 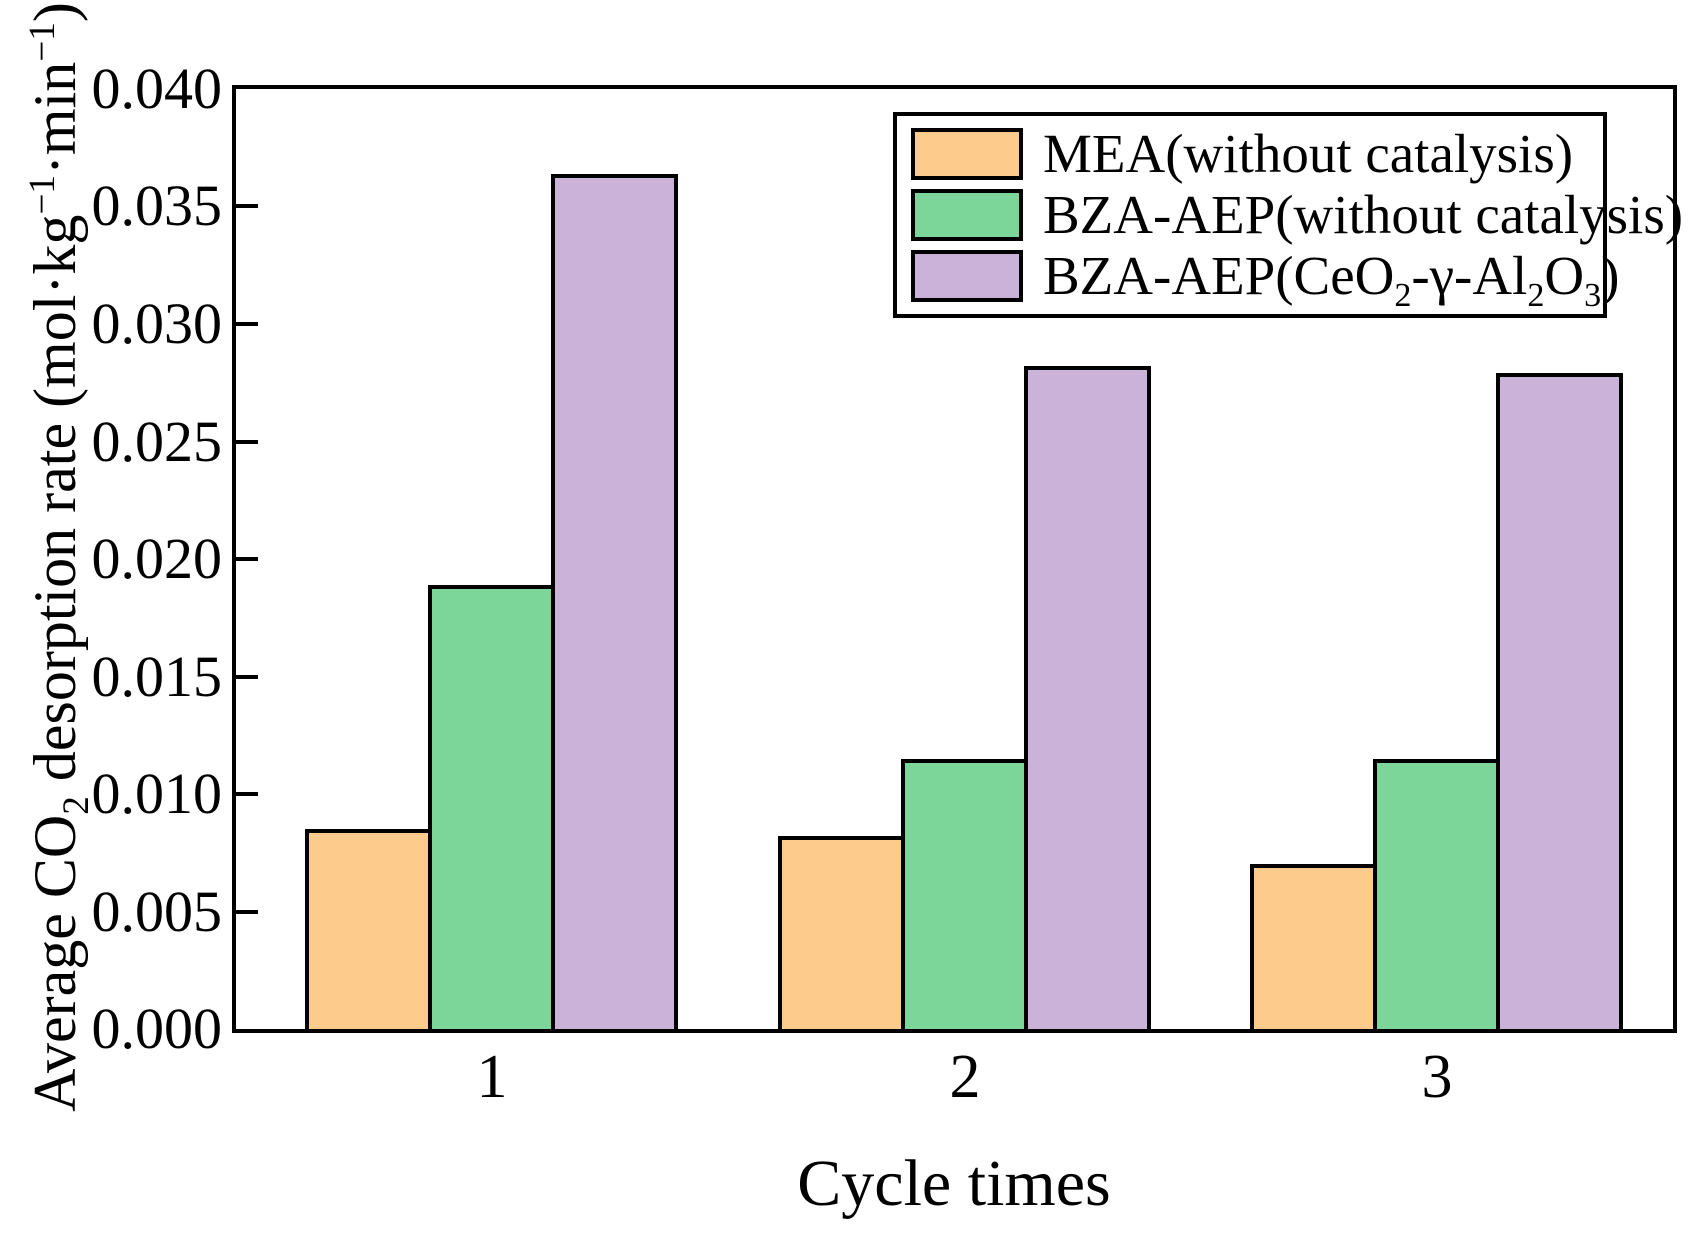 What do you see at coordinates (1559, 701) in the screenshot?
I see `bar-series3-group3` at bounding box center [1559, 701].